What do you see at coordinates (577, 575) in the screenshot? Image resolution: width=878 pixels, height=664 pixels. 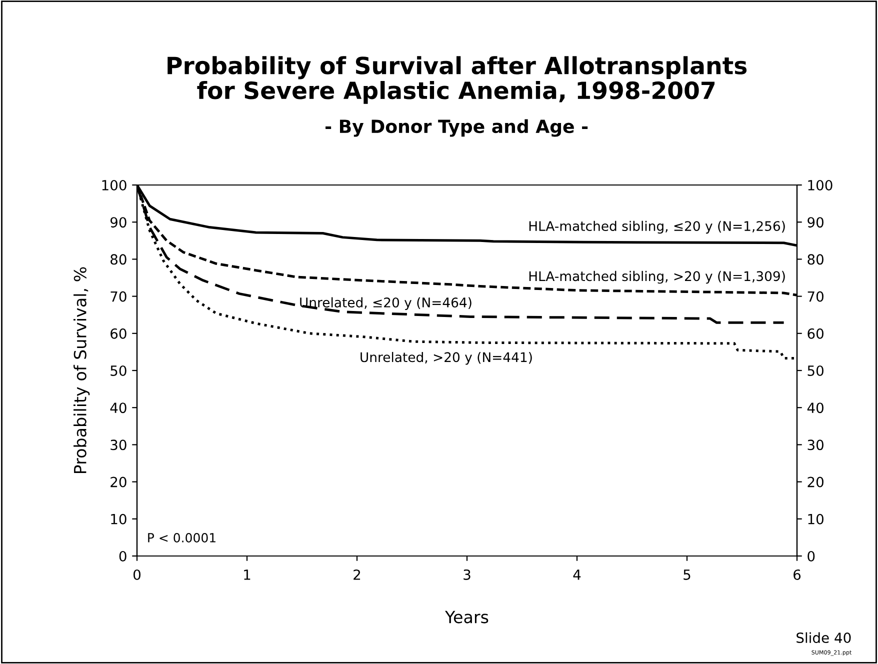 I see `x-tick-label: 4` at bounding box center [577, 575].